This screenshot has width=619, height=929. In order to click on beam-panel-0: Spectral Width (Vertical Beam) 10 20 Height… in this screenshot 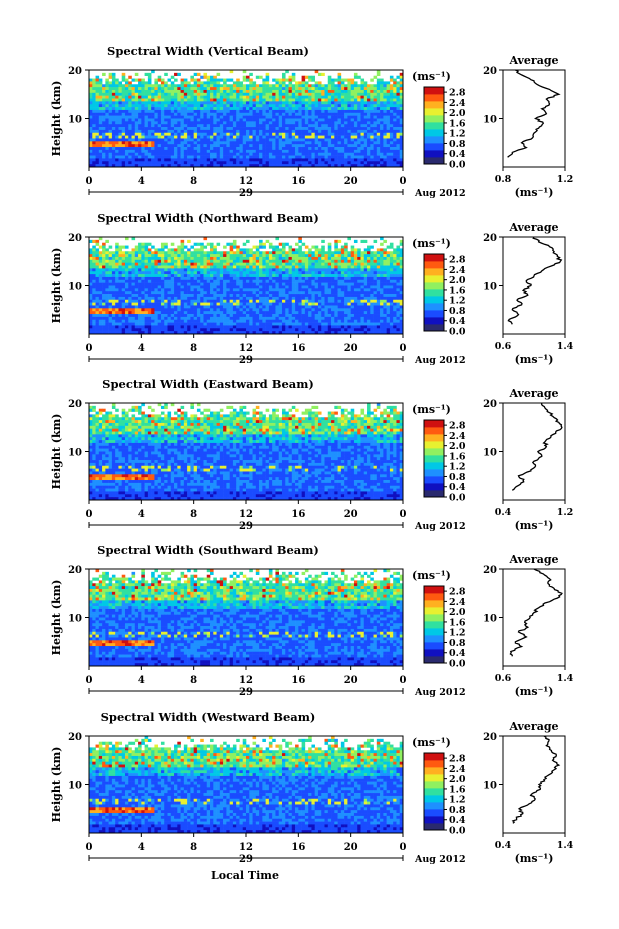, I will do `click(311, 121)`.